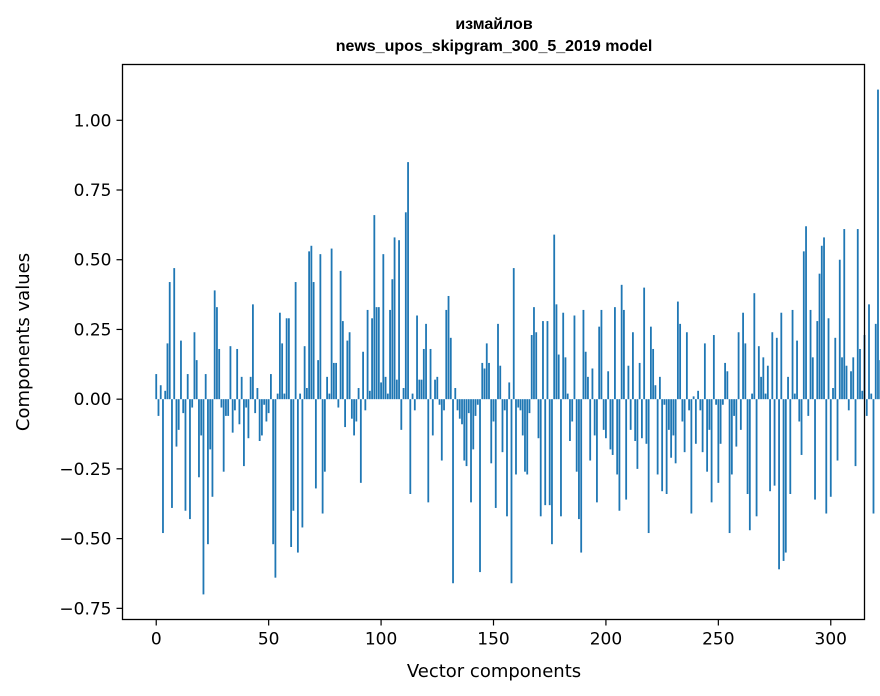 The height and width of the screenshot is (696, 880). Describe the element at coordinates (91, 365) in the screenshot. I see `y-axis-ticks: −0.75 −0.50 −0.25 0.00 0.25 0.50 0.75 1.00` at that location.